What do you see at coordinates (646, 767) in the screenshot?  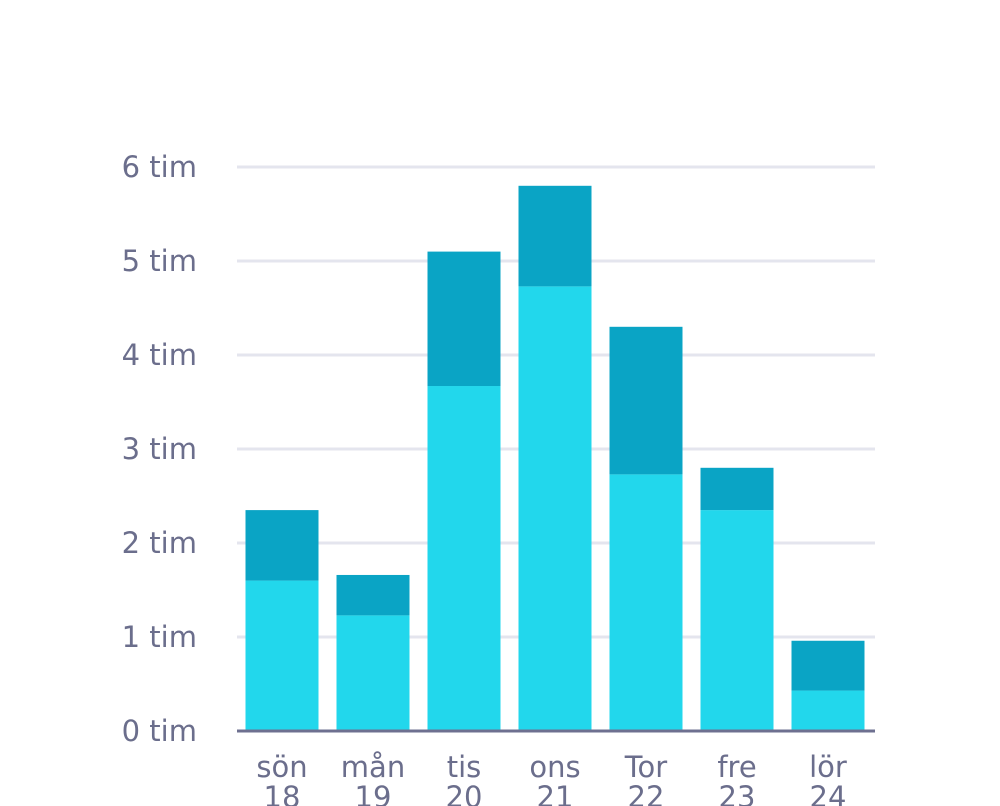 I see `x-tick-day-label: Tor` at bounding box center [646, 767].